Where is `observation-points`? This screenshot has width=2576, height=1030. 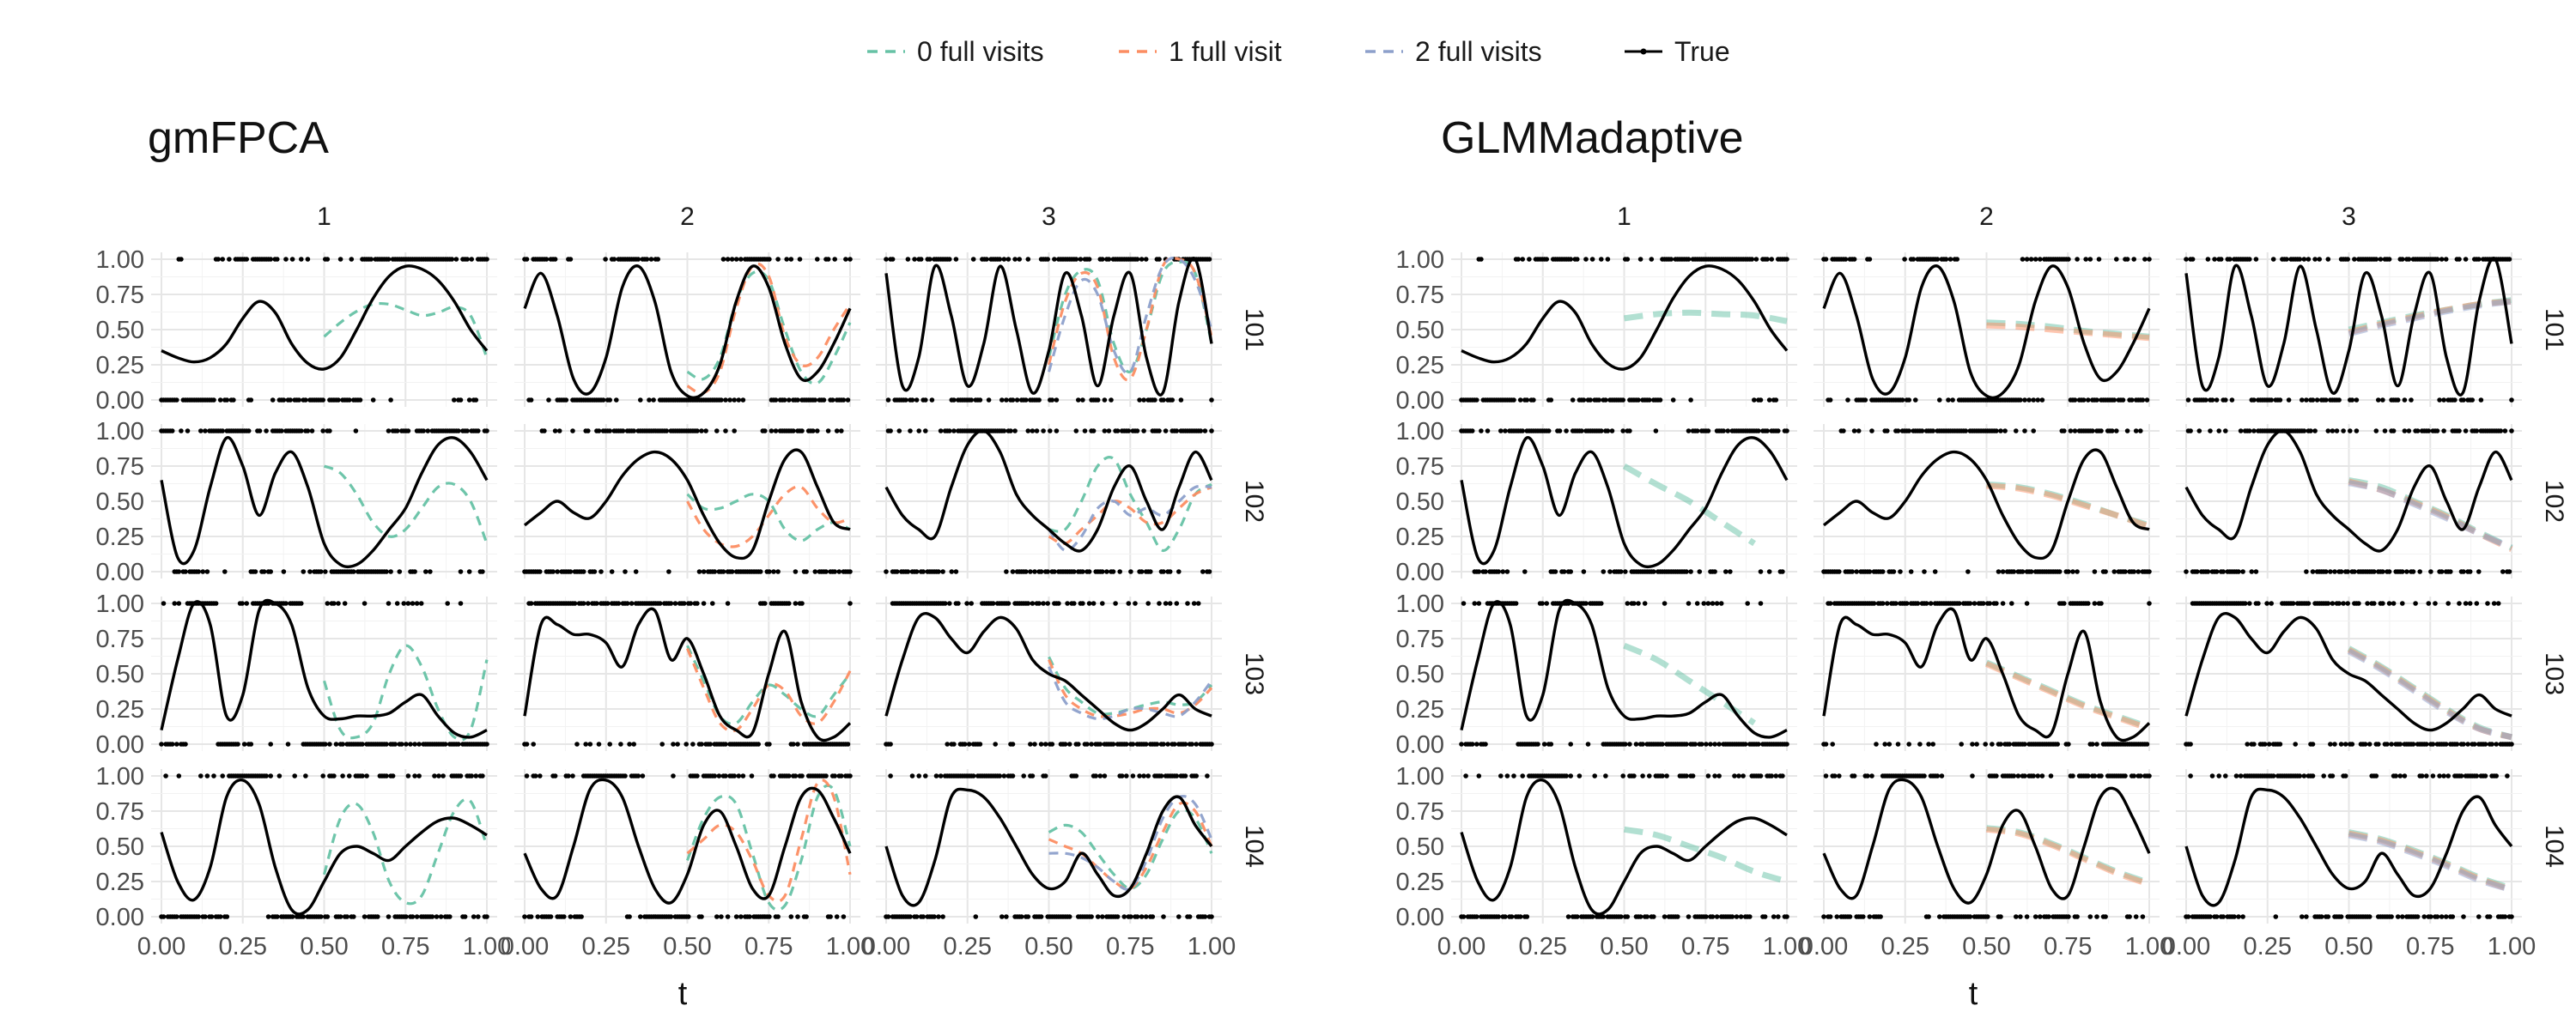
observation-points is located at coordinates (2349, 674).